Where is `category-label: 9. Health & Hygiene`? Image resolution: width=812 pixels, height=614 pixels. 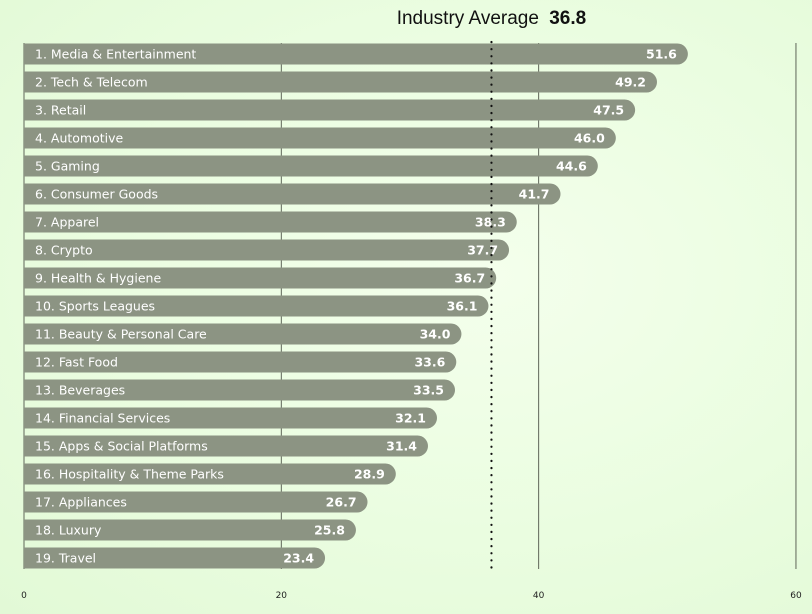 category-label: 9. Health & Hygiene is located at coordinates (98, 278).